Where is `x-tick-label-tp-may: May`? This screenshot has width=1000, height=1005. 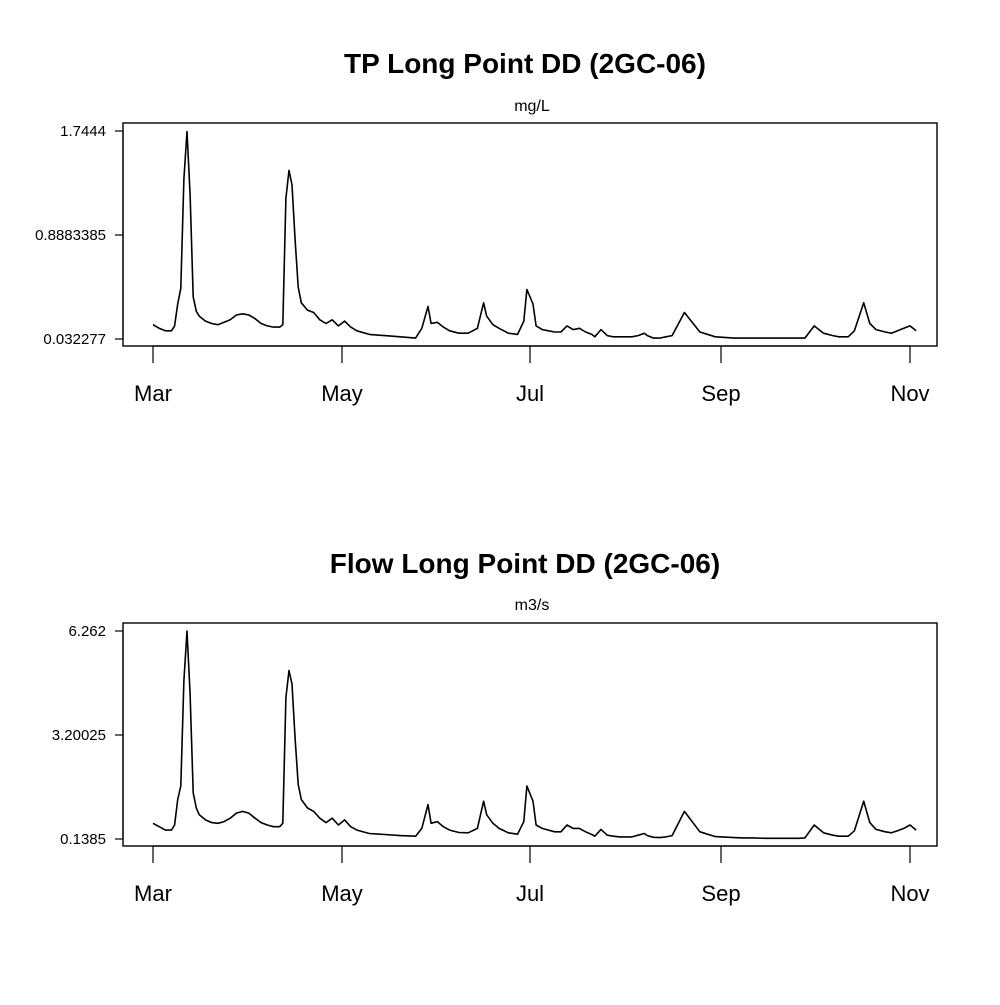 x-tick-label-tp-may: May is located at coordinates (342, 393).